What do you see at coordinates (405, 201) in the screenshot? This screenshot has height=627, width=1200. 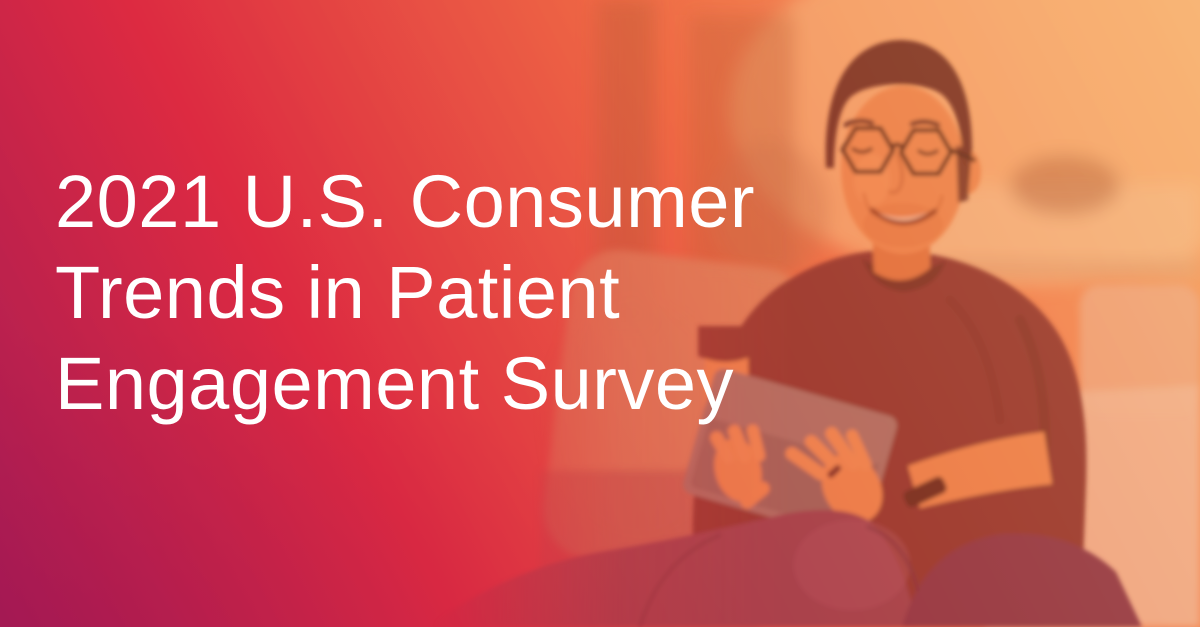 I see `headline-line-1: 2021 U.S. Consumer` at bounding box center [405, 201].